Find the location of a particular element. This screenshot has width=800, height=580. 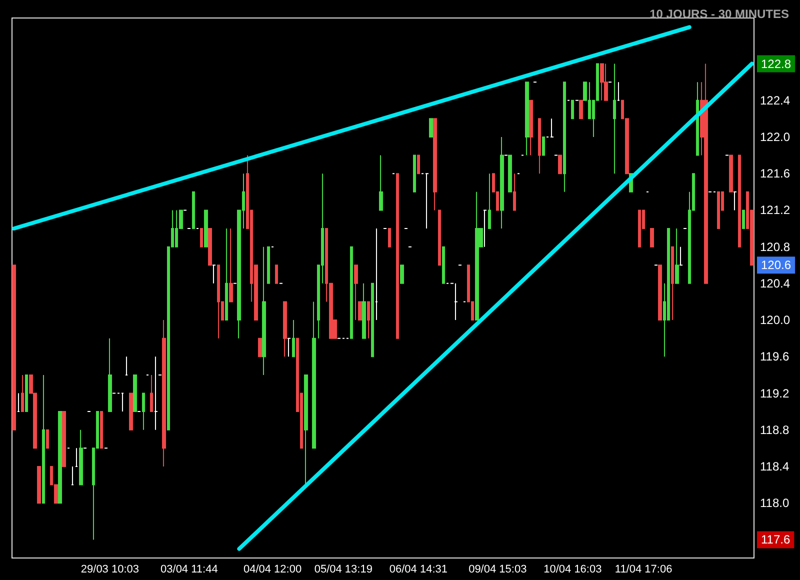

y-tick-label: 121.2 is located at coordinates (775, 210).